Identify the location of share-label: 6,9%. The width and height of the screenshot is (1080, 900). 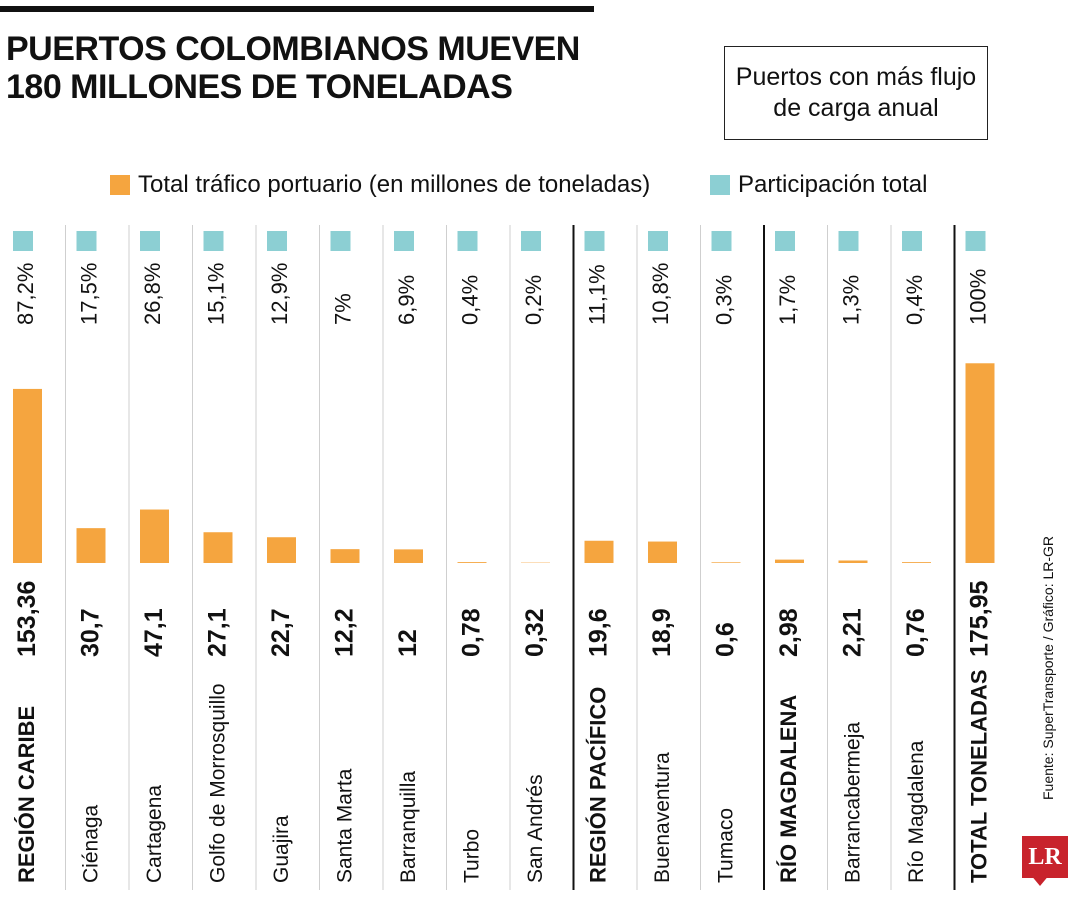
(406, 300).